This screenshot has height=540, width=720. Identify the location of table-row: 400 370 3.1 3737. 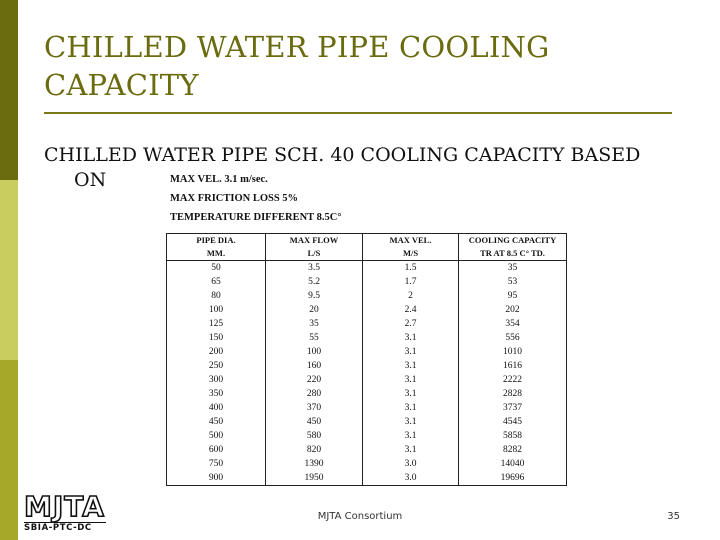
(366, 408).